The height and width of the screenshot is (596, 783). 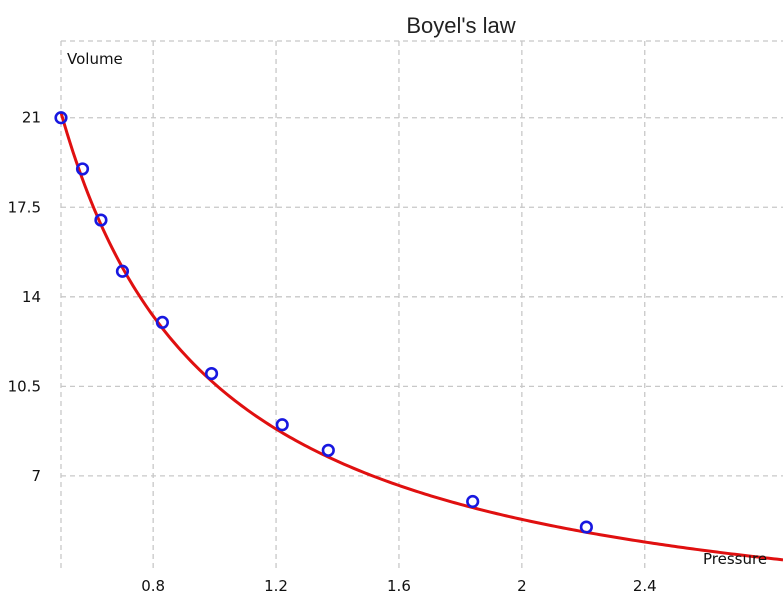 I want to click on y-tick-label: 14, so click(x=31, y=297).